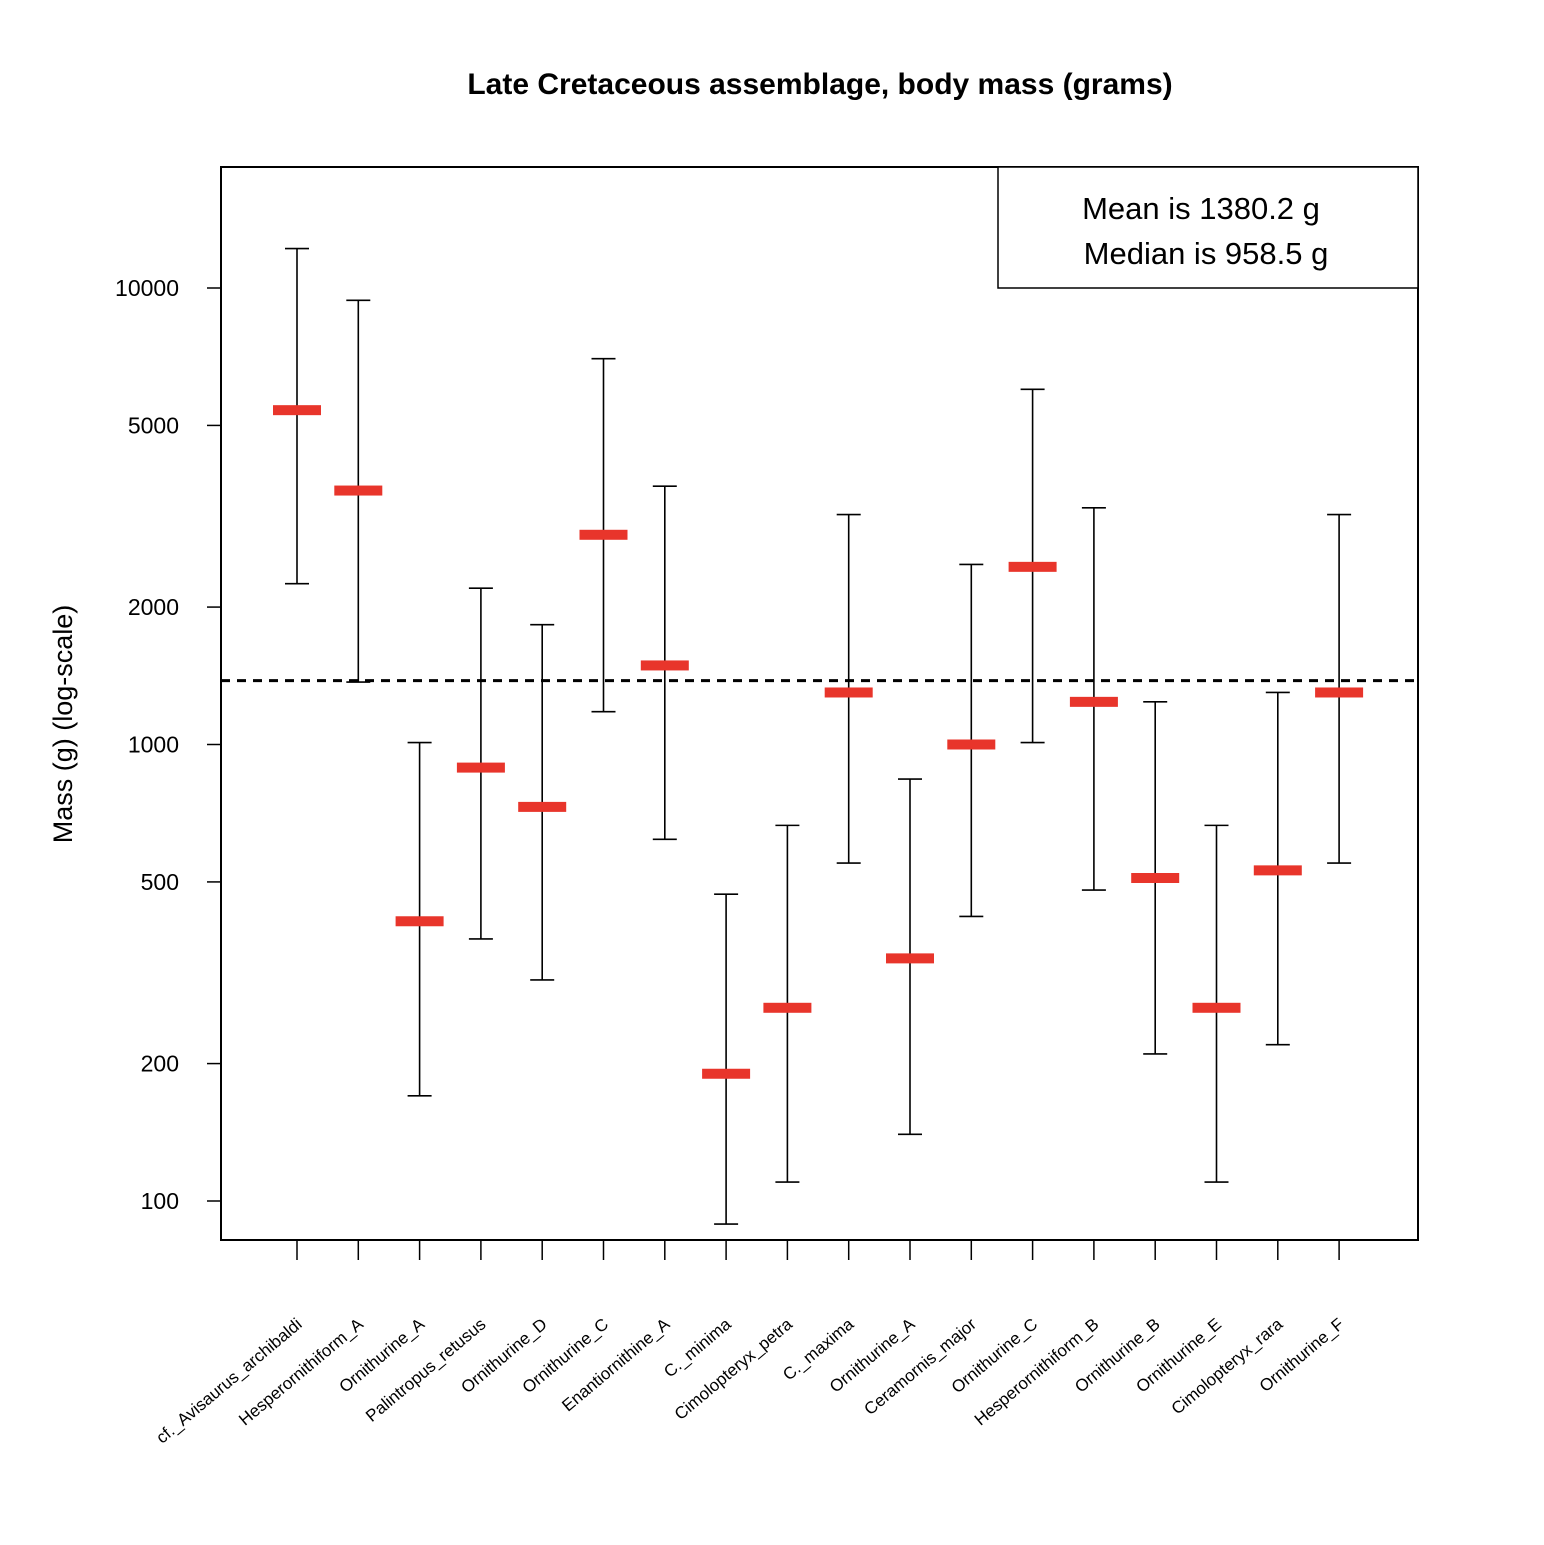 The height and width of the screenshot is (1545, 1544). What do you see at coordinates (147, 288) in the screenshot?
I see `y-tick-label: 10000` at bounding box center [147, 288].